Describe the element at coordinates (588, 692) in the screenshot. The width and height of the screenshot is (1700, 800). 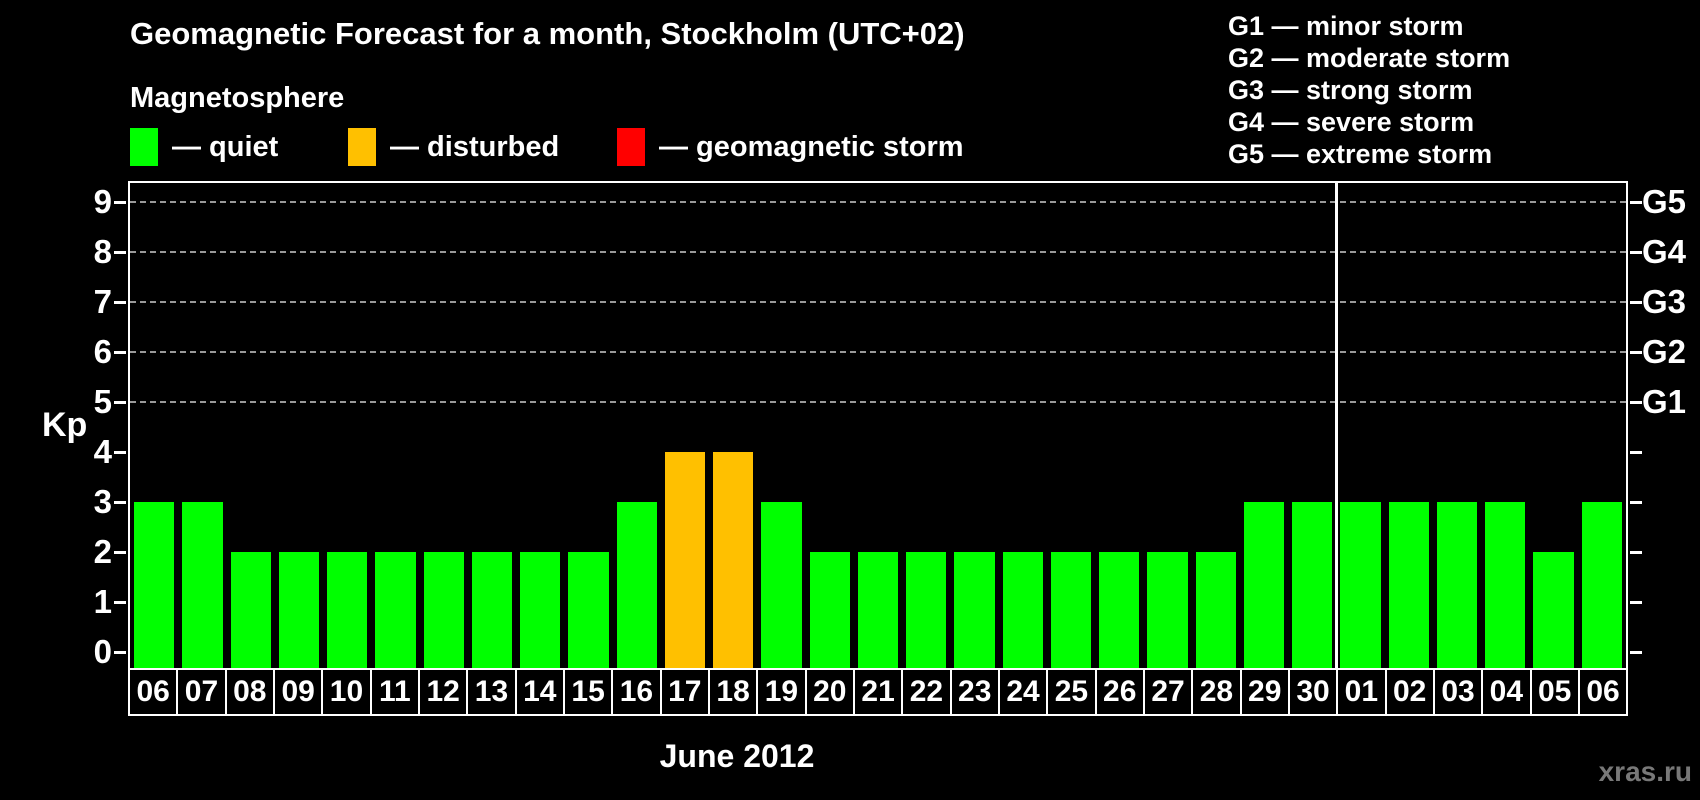
I see `date-cell-15: 15` at that location.